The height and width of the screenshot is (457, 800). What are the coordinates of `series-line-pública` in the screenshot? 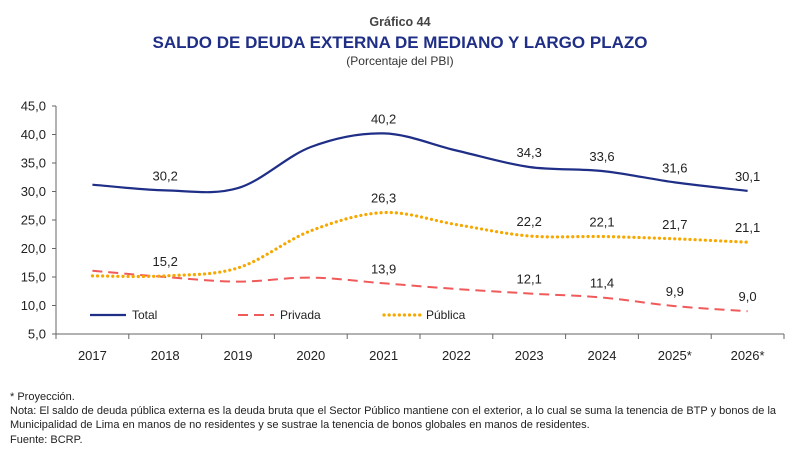 It's located at (420, 244).